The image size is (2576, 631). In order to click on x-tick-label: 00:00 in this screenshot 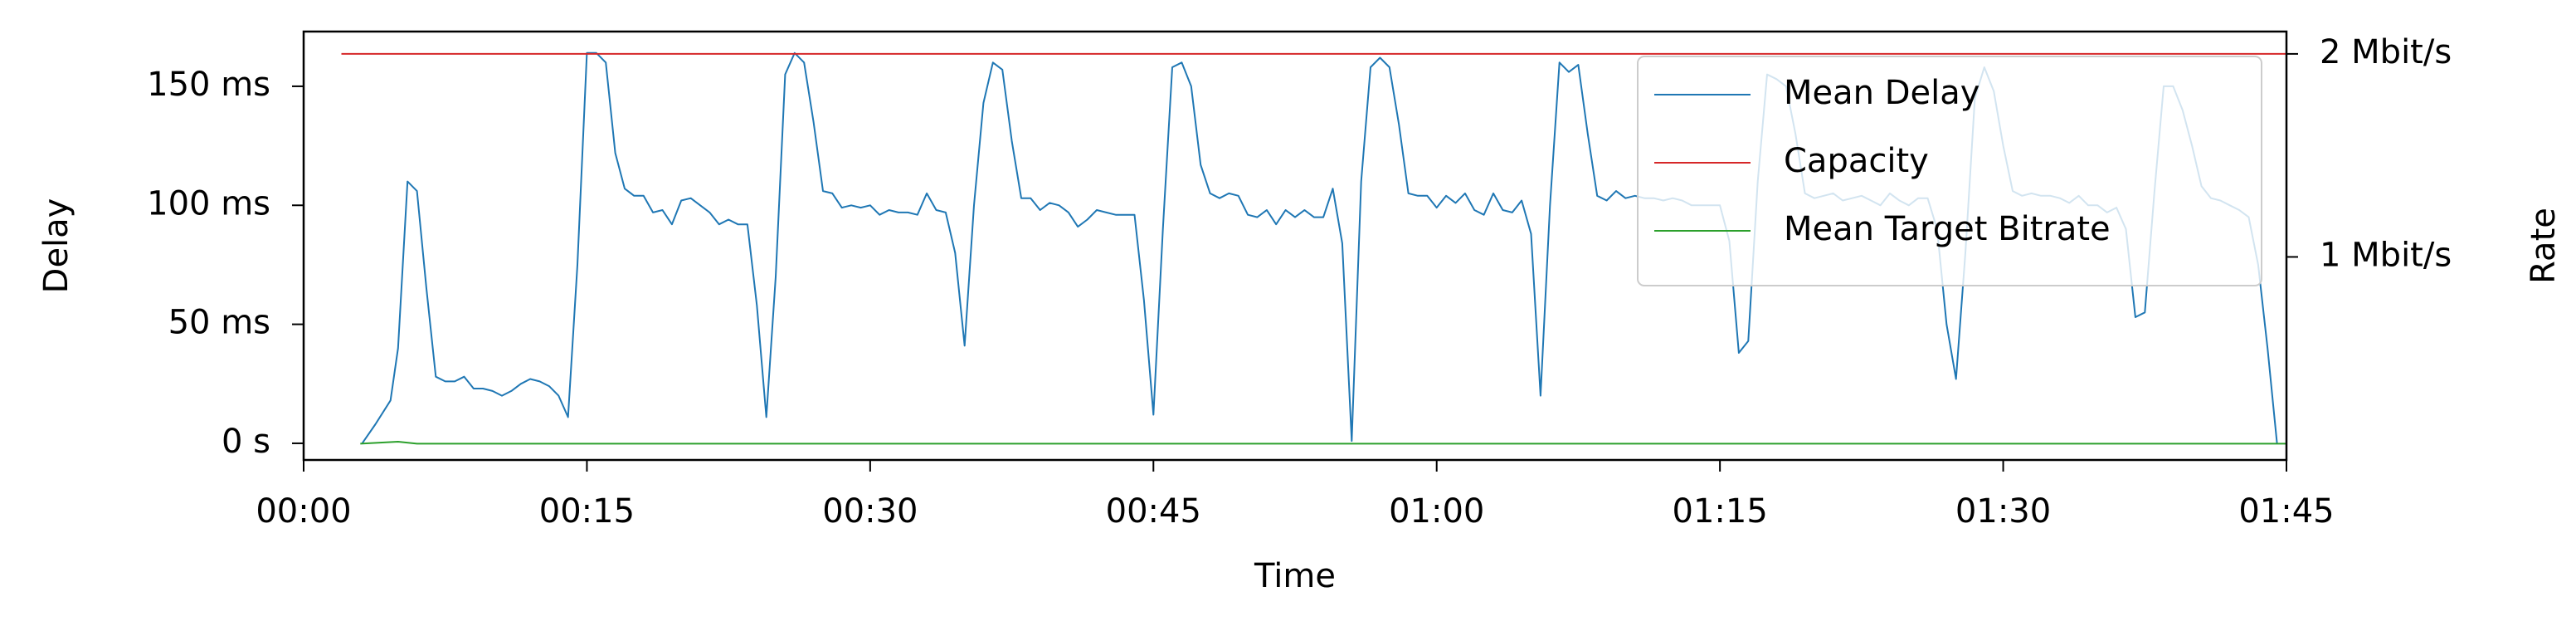, I will do `click(303, 511)`.